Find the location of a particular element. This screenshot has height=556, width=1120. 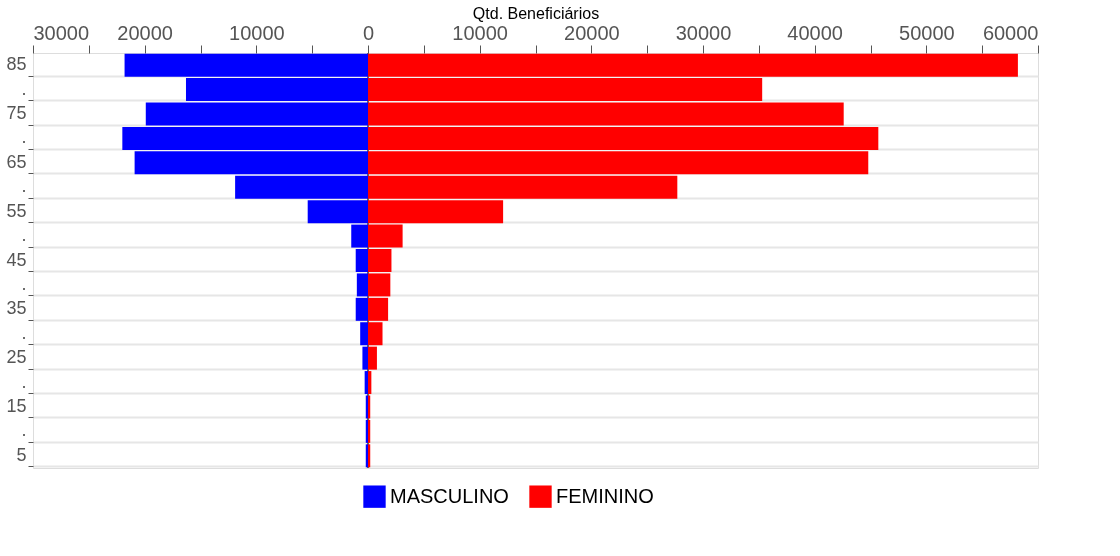

x-tick-label: 40000 is located at coordinates (815, 32).